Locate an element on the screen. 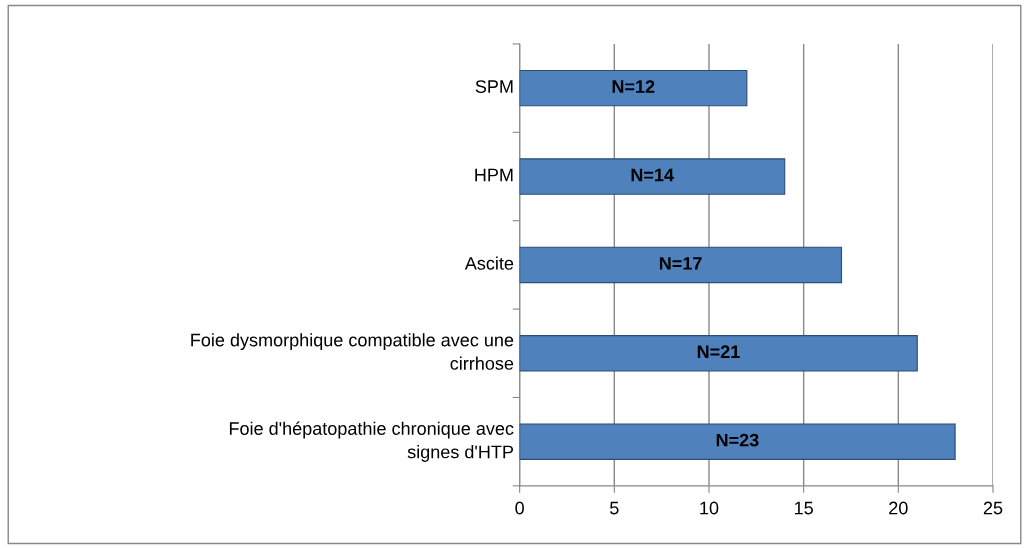 Image resolution: width=1029 pixels, height=549 pixels. data-label: N=12 is located at coordinates (633, 86).